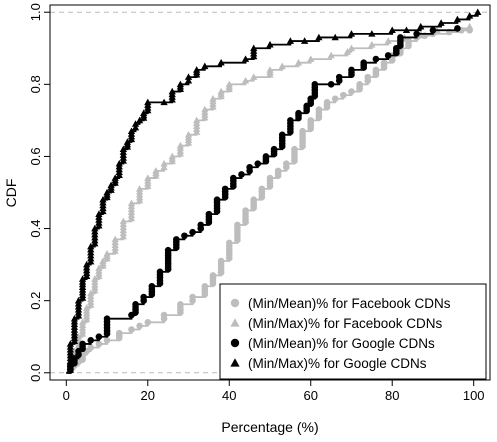  What do you see at coordinates (35, 229) in the screenshot?
I see `y-tick-label-2: 0.4` at bounding box center [35, 229].